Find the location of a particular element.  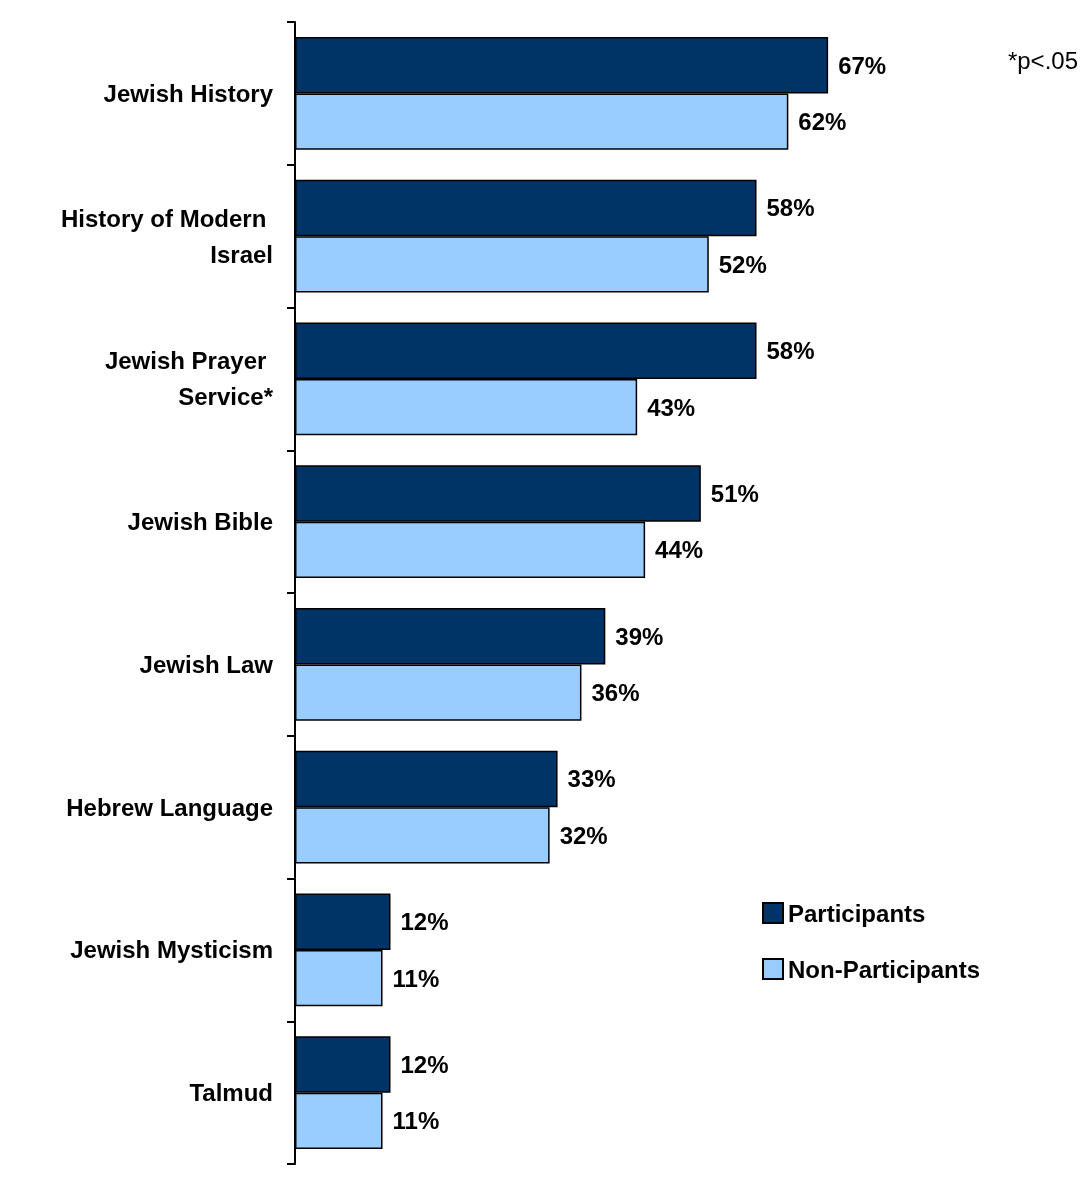

y-tick-label: Jewish Mysticism is located at coordinates (171, 950).